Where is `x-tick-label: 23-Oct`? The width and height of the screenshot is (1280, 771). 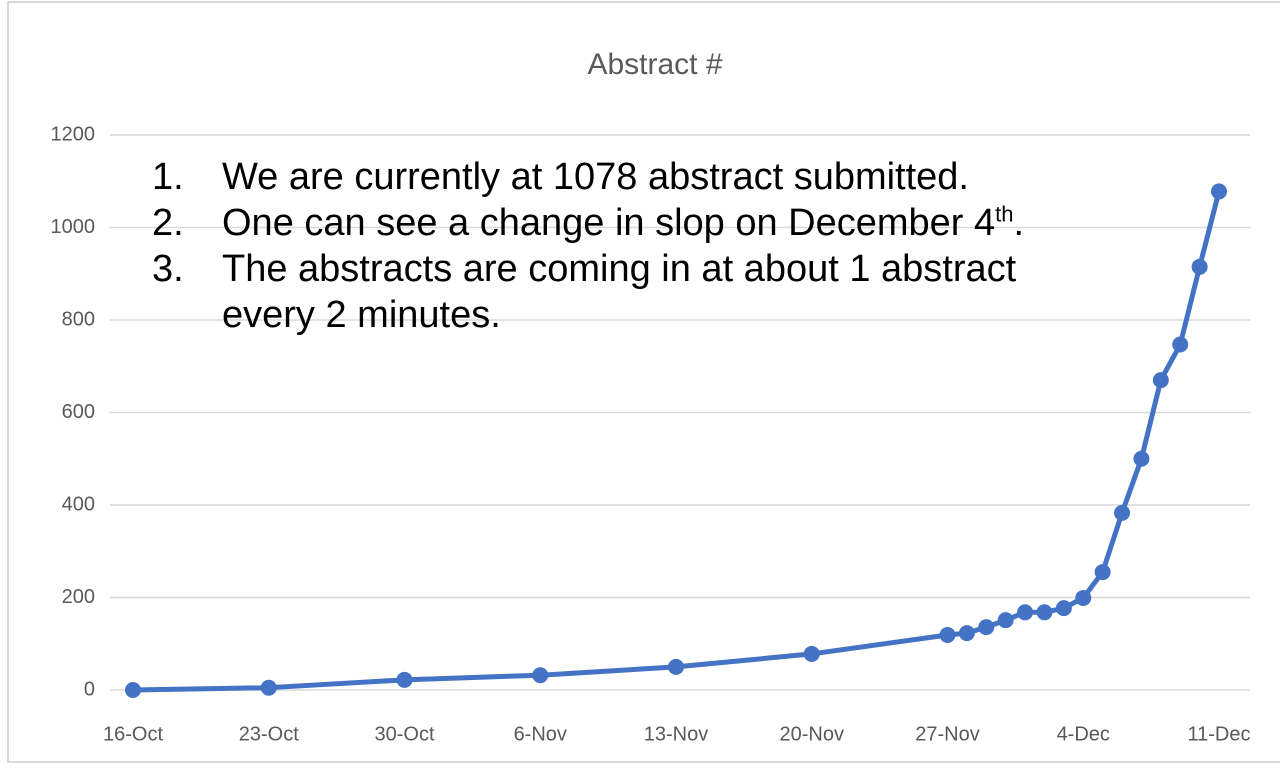
x-tick-label: 23-Oct is located at coordinates (269, 734).